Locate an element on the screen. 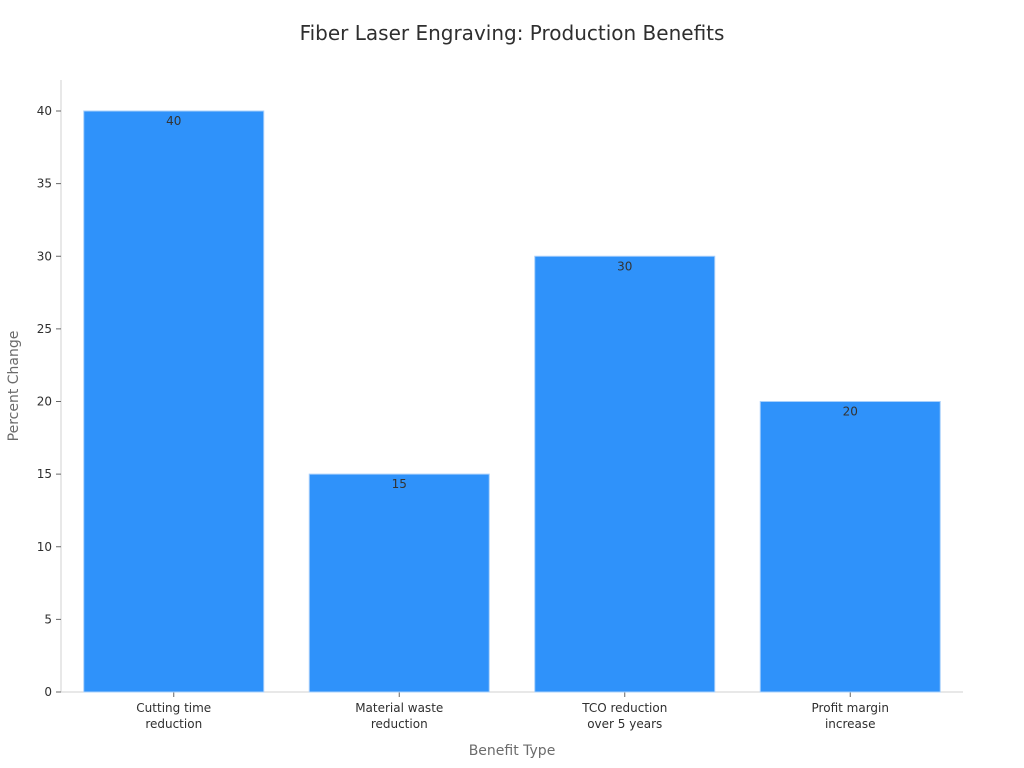 This screenshot has height=768, width=1024. y-tick-label: 35 is located at coordinates (44, 184).